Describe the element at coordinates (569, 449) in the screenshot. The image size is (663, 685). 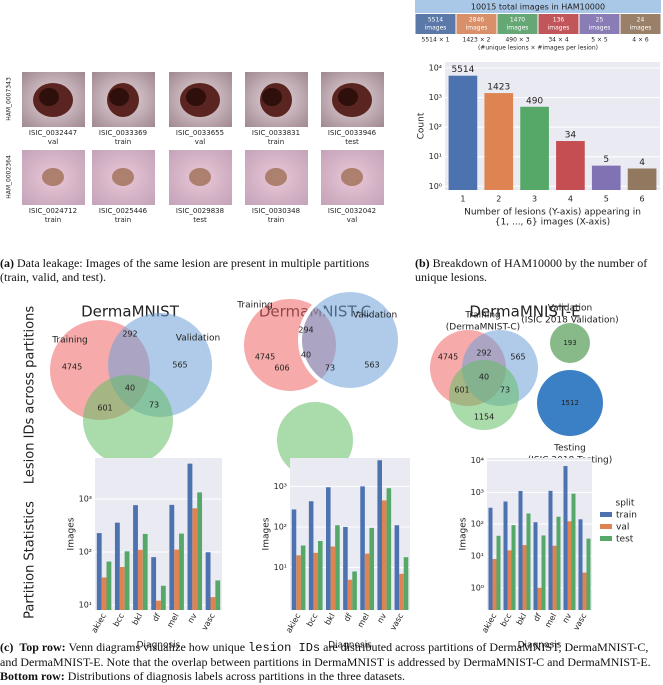
I see `venn-set-label: Testing` at that location.